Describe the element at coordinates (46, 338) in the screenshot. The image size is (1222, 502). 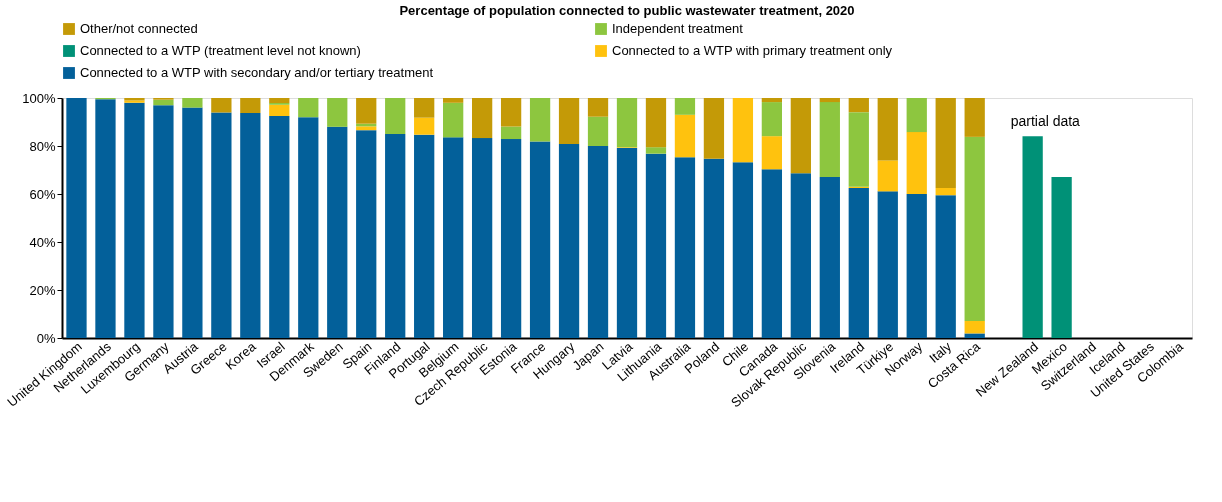
I see `y-tick-label: 0%` at that location.